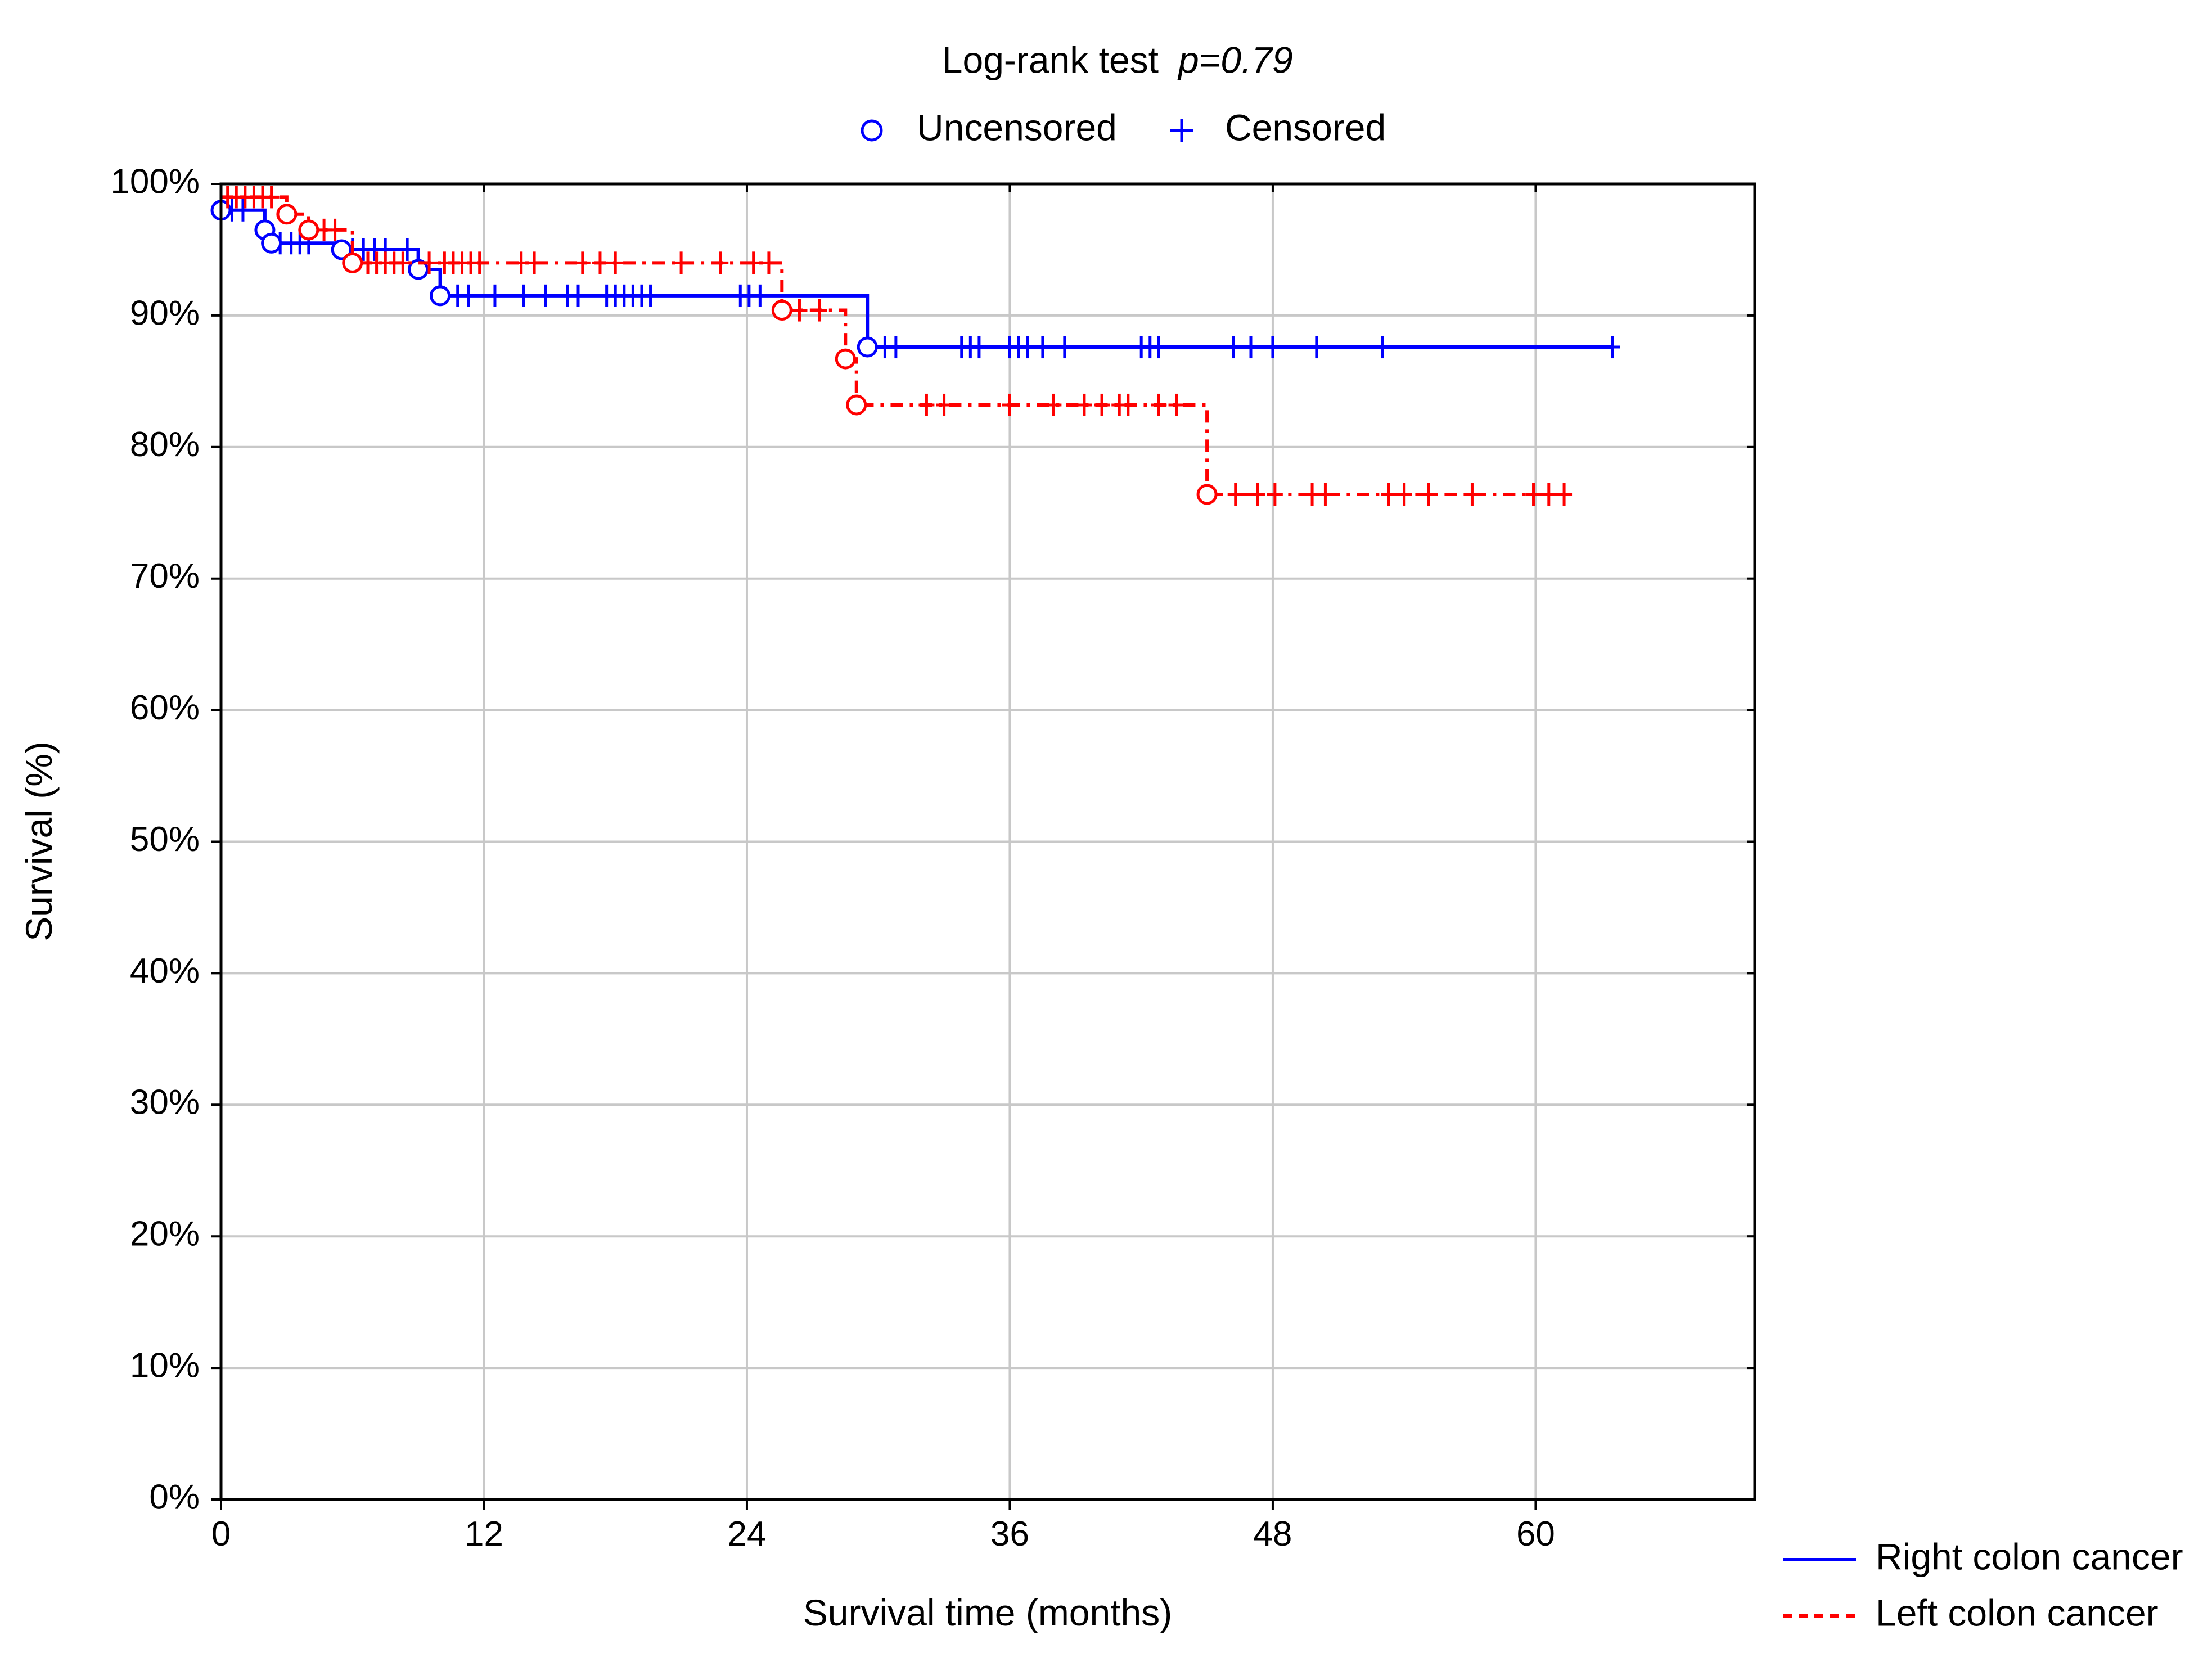 The height and width of the screenshot is (1653, 2212). Describe the element at coordinates (2030, 1556) in the screenshot. I see `right-colon-legend-label: Right colon cancer` at that location.